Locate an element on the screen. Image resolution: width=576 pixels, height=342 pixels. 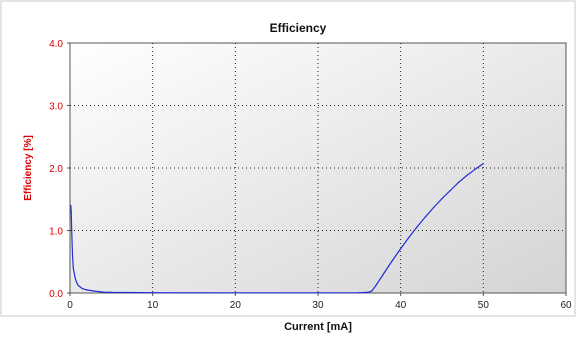
x-tick-label: 30 is located at coordinates (318, 305).